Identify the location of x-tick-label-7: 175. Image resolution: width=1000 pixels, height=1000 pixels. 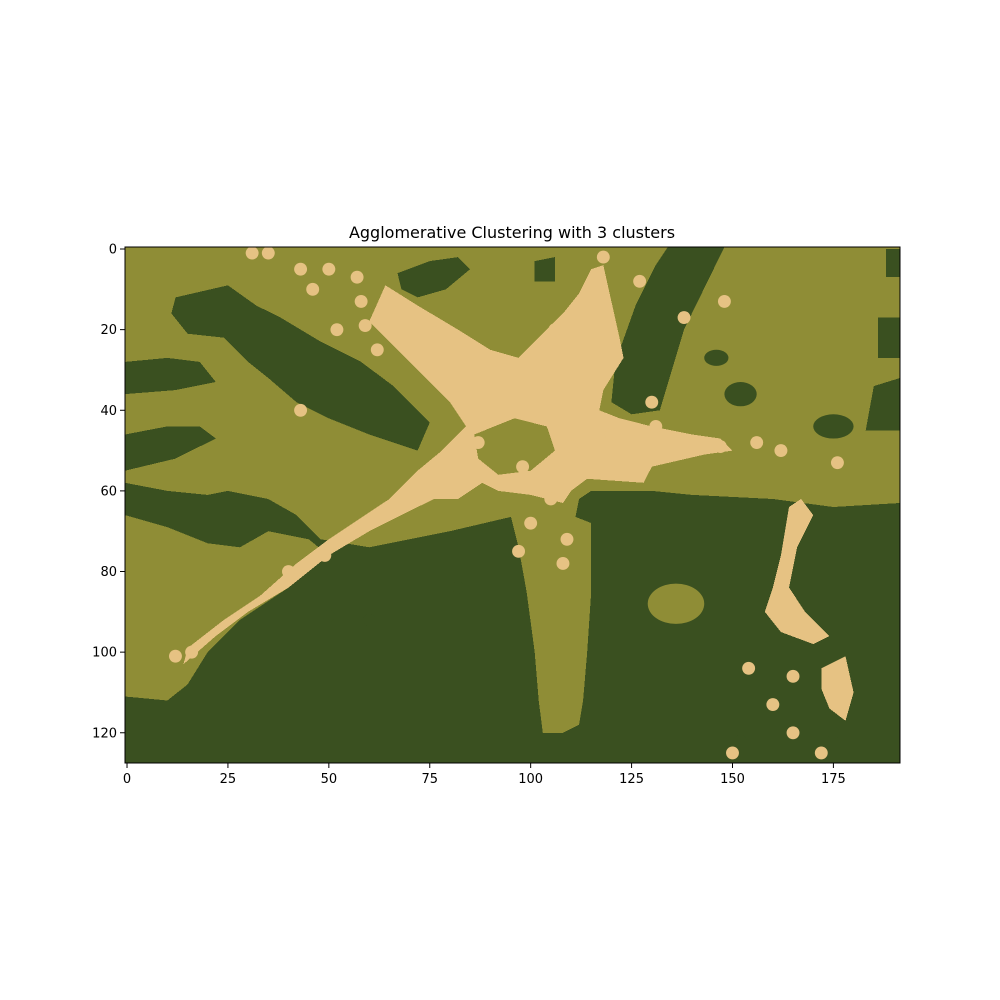
(833, 779).